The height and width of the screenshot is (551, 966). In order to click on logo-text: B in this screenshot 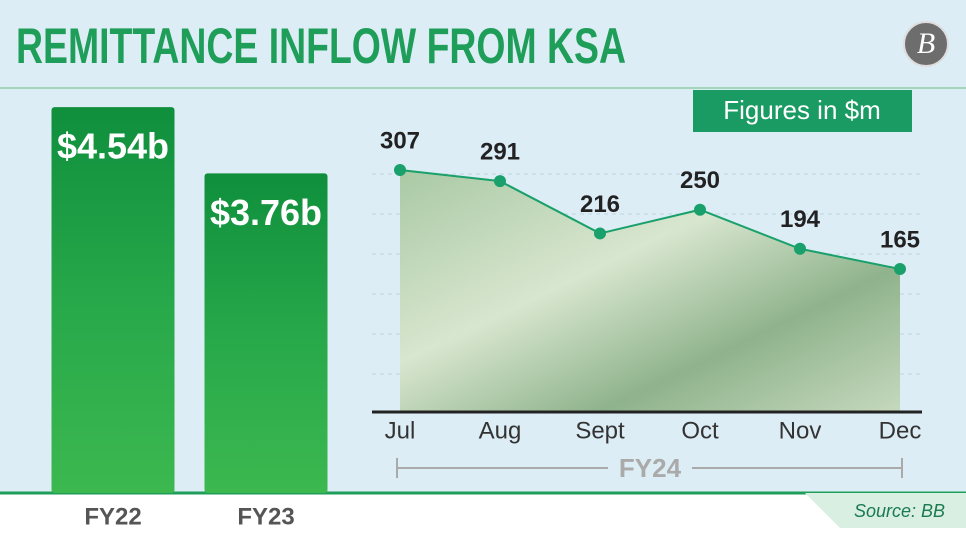, I will do `click(926, 43)`.